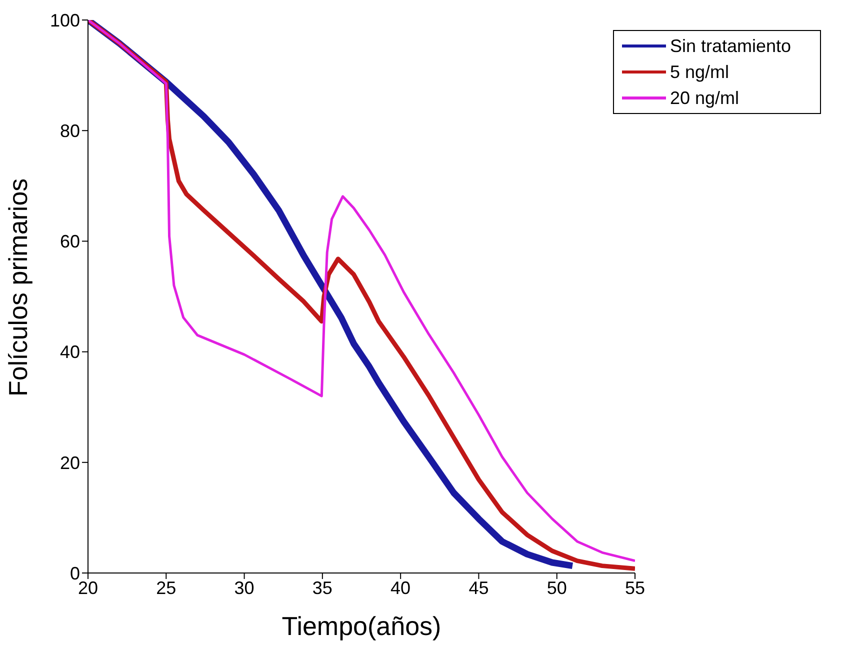  Describe the element at coordinates (88, 588) in the screenshot. I see `x-tick-label: 20` at that location.